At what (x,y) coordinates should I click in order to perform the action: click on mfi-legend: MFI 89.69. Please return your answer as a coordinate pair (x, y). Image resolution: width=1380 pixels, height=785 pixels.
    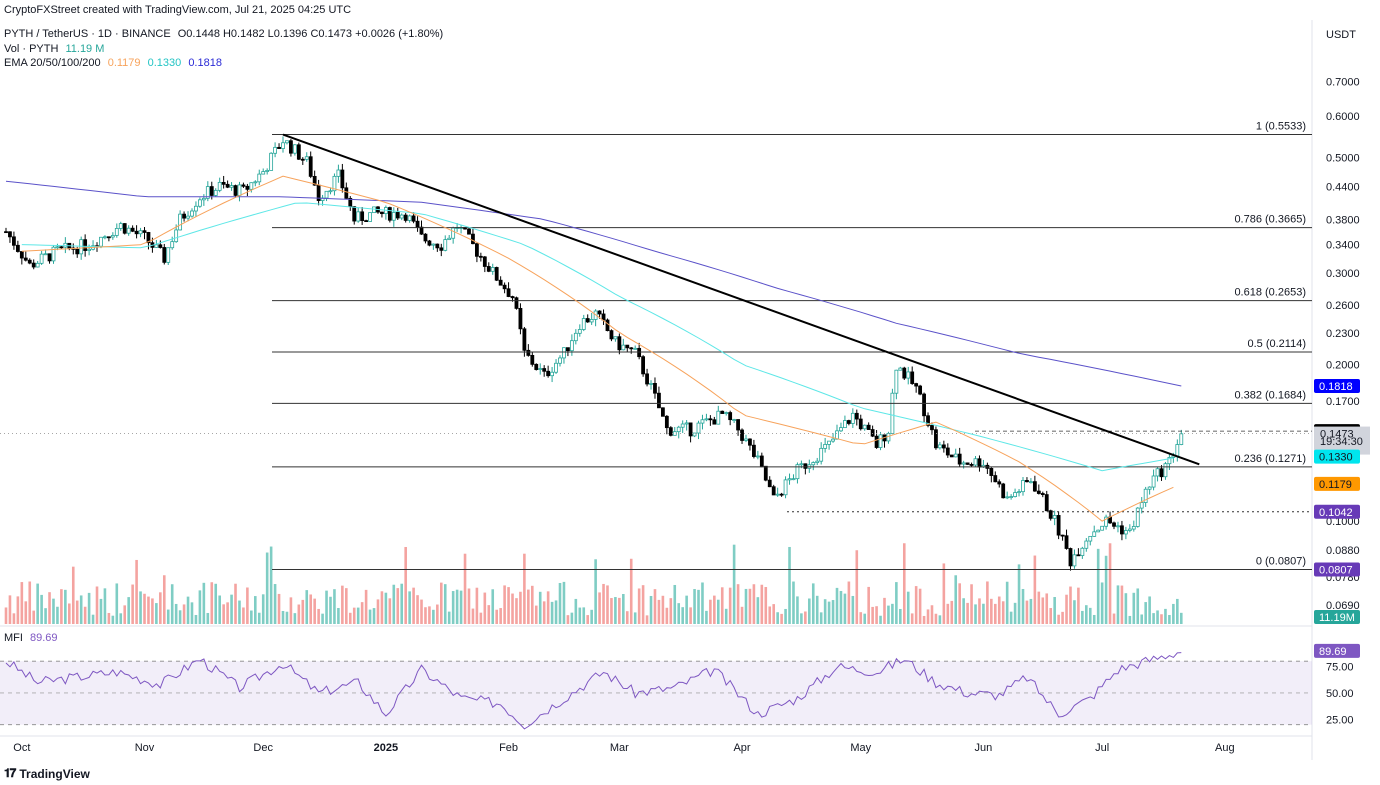
    Looking at the image, I should click on (33, 638).